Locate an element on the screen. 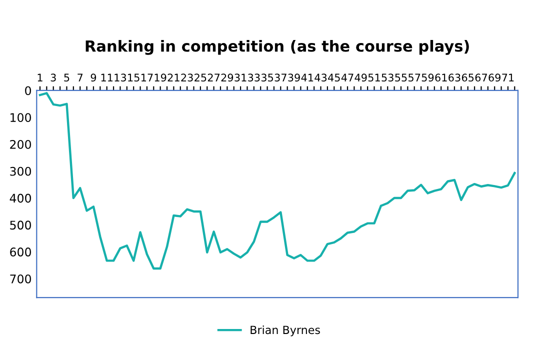 The image size is (539, 348). x-tick-label: 51 is located at coordinates (374, 78).